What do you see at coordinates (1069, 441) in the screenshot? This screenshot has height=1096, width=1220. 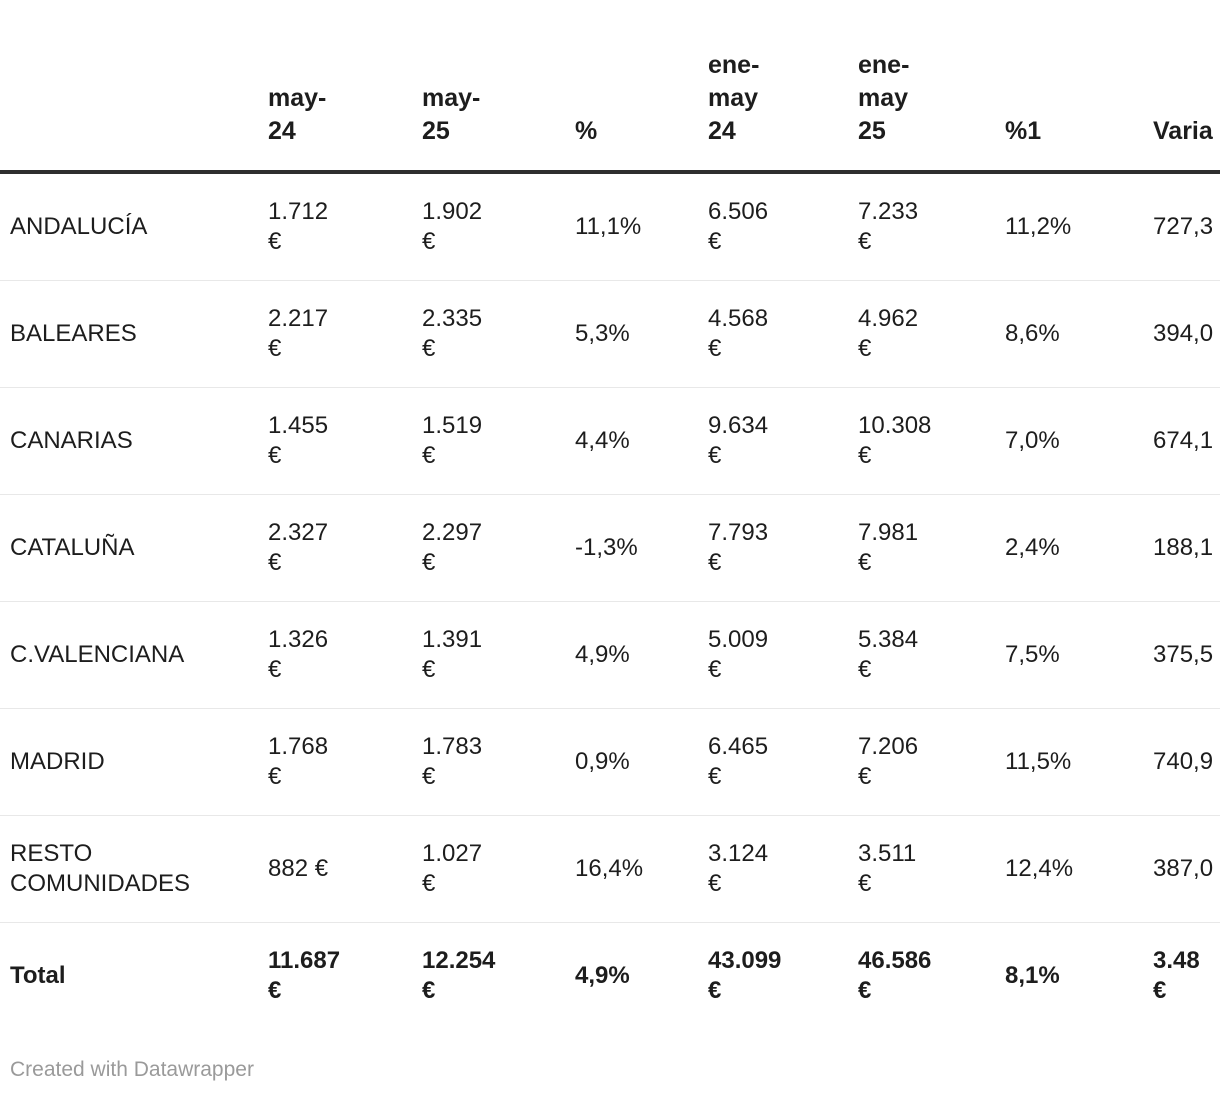 I see `cell-pct1: 7,0%` at bounding box center [1069, 441].